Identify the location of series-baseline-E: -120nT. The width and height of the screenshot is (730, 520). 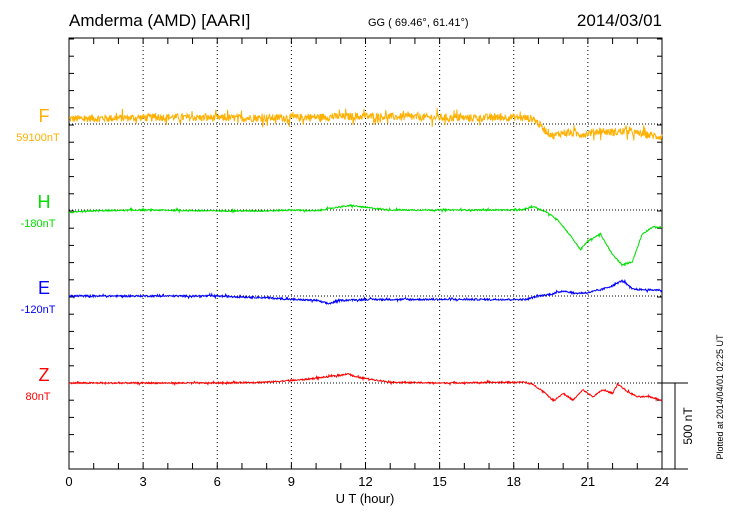
(38, 310).